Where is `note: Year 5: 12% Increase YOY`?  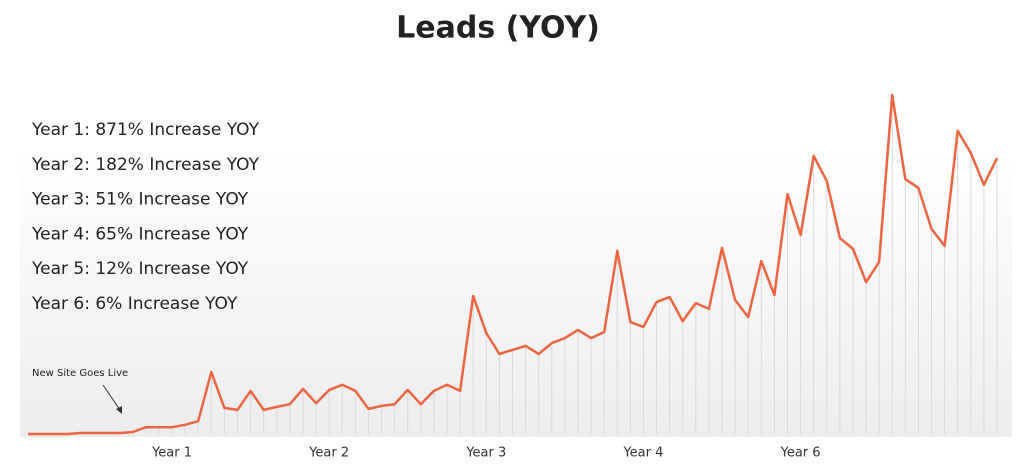 note: Year 5: 12% Increase YOY is located at coordinates (140, 269).